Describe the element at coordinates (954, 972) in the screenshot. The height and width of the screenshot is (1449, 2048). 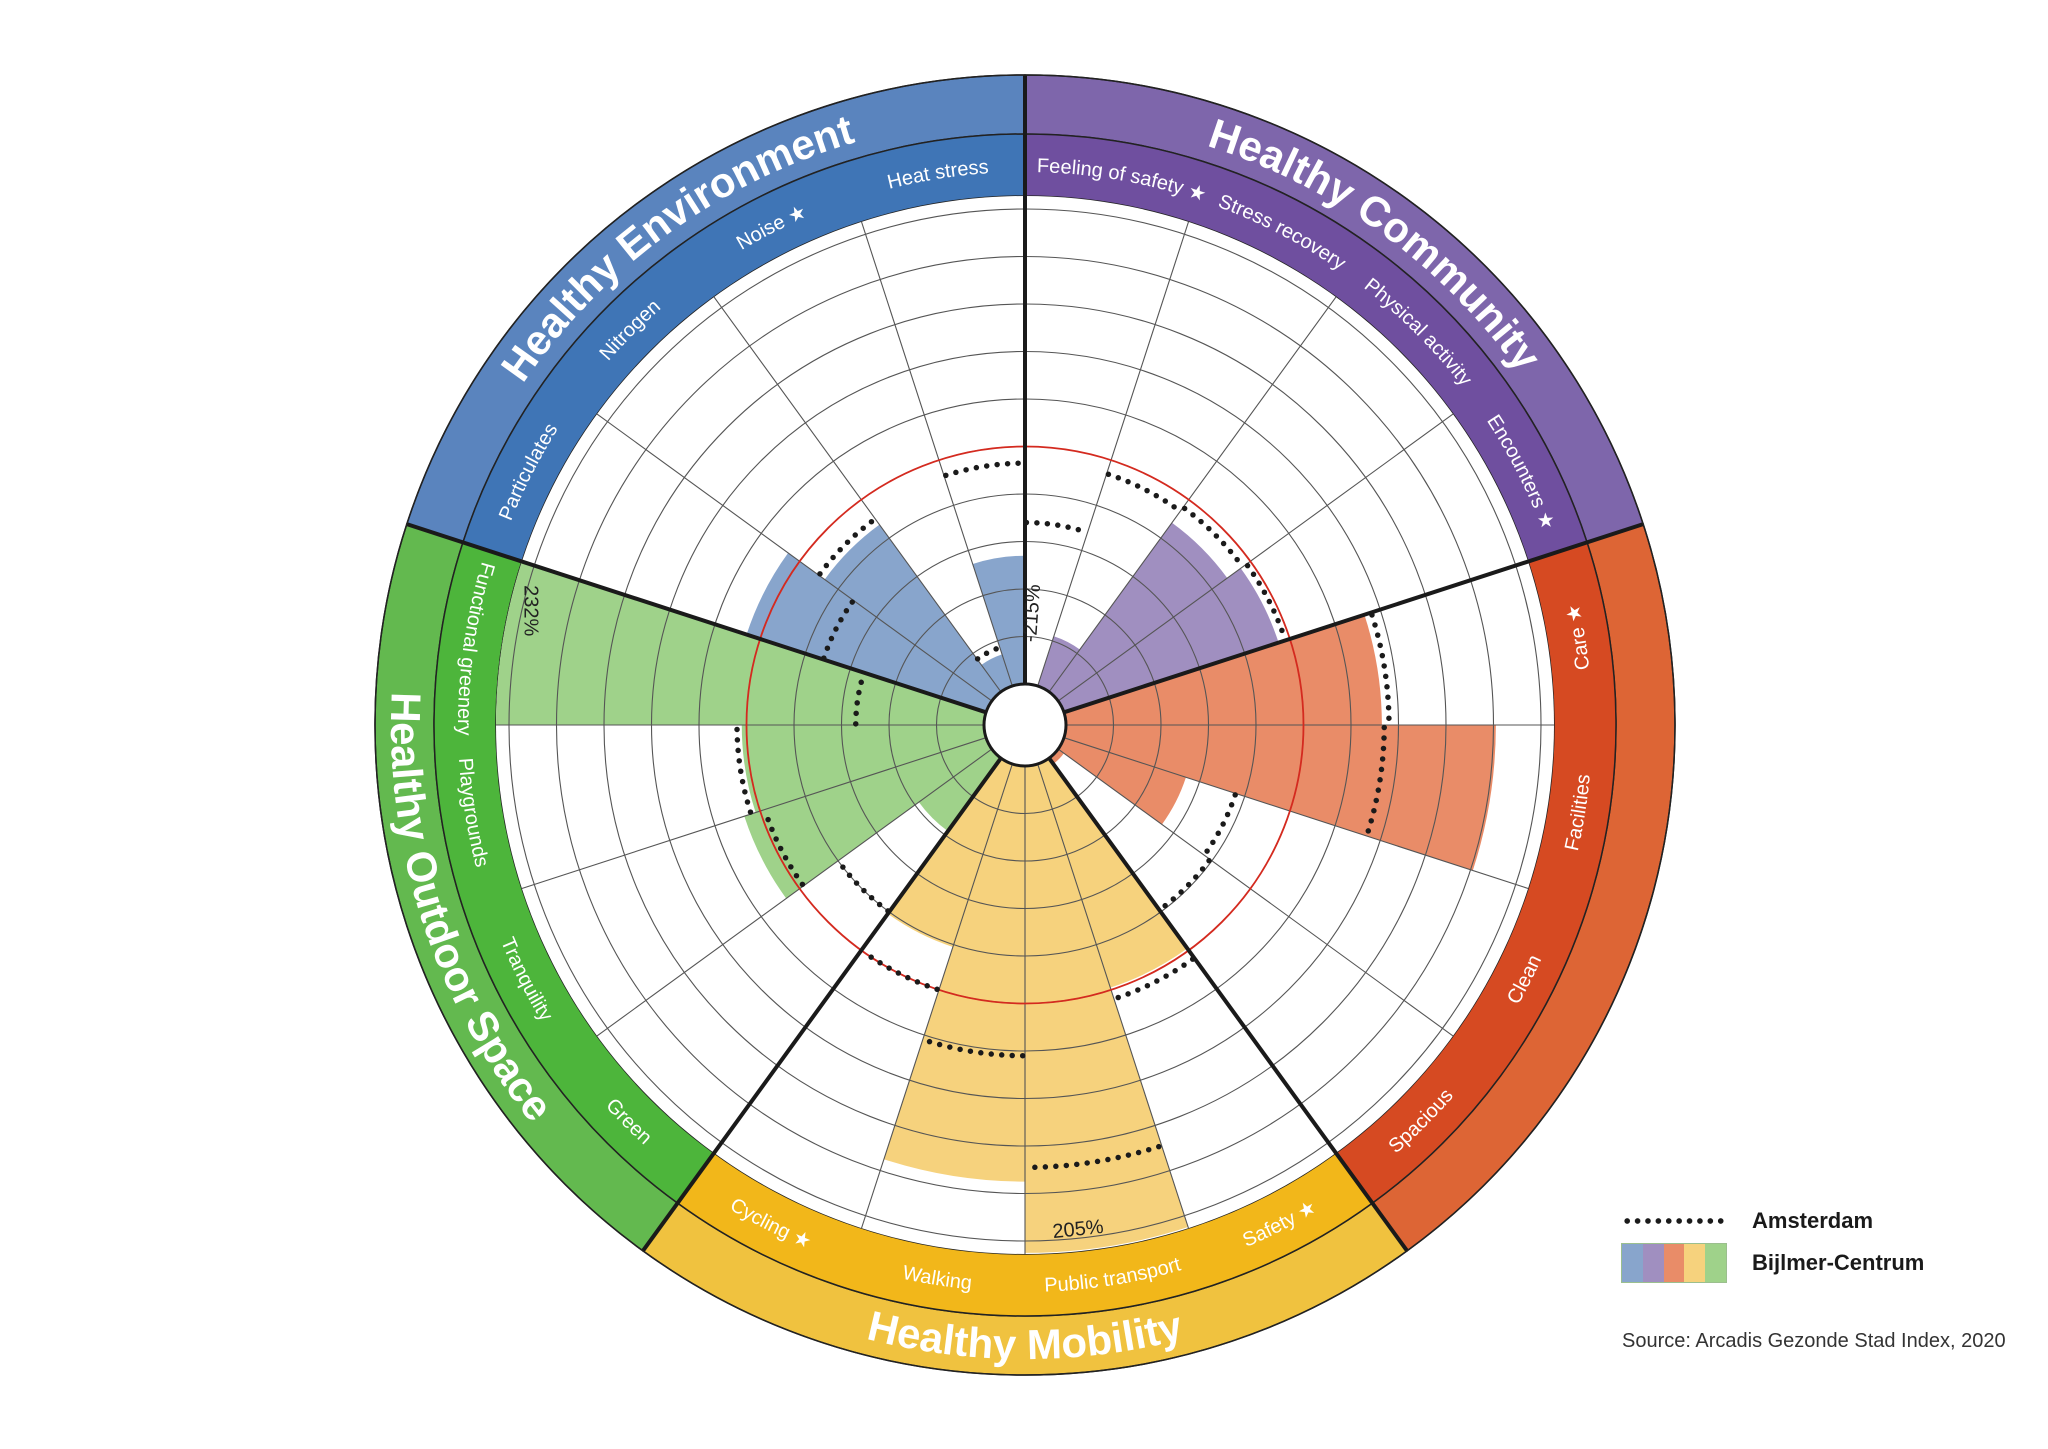
I see `bar-walking` at that location.